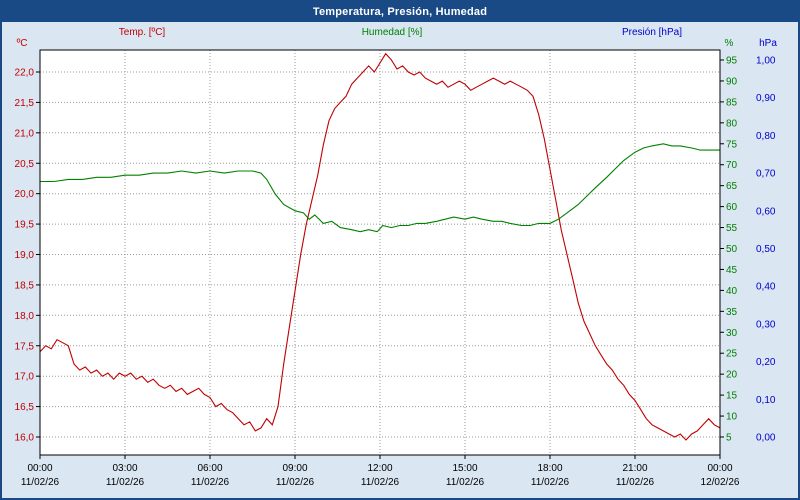 The image size is (800, 500). I want to click on svg-text: 18:00, so click(549, 468).